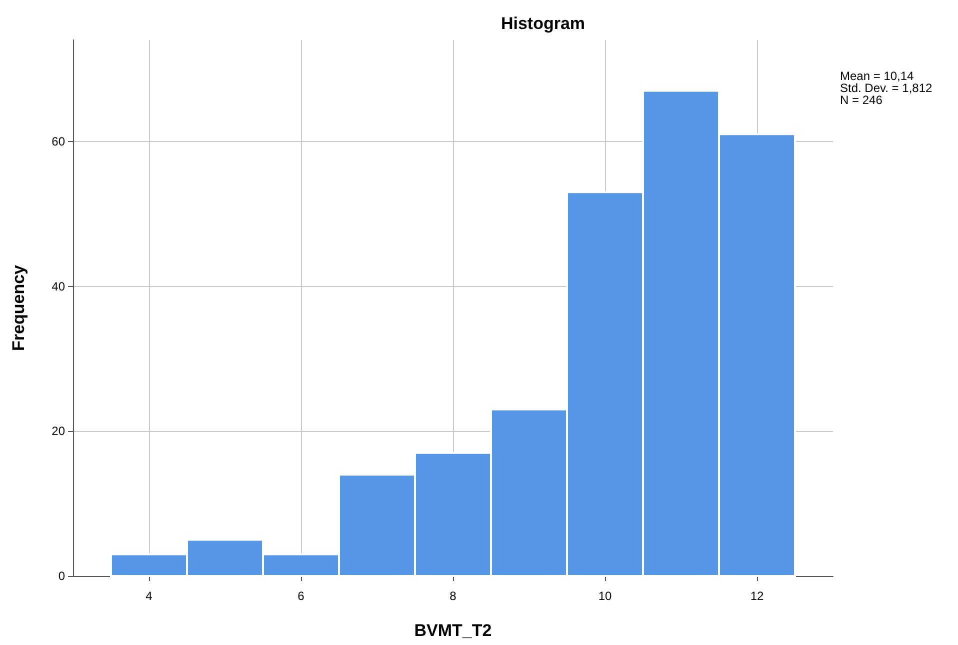  What do you see at coordinates (861, 100) in the screenshot?
I see `text: N = 246` at bounding box center [861, 100].